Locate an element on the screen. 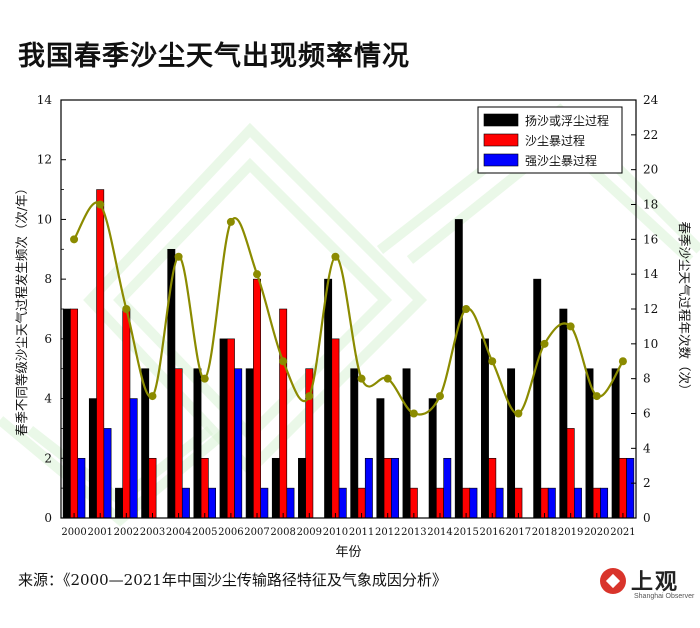  bar-2-2001 is located at coordinates (100, 354).